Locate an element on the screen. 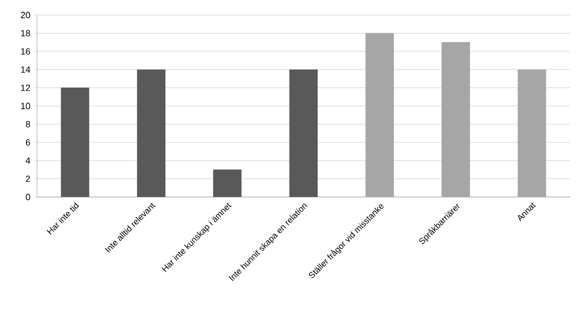 This screenshot has height=336, width=576. y-tick-label: 6 is located at coordinates (28, 142).